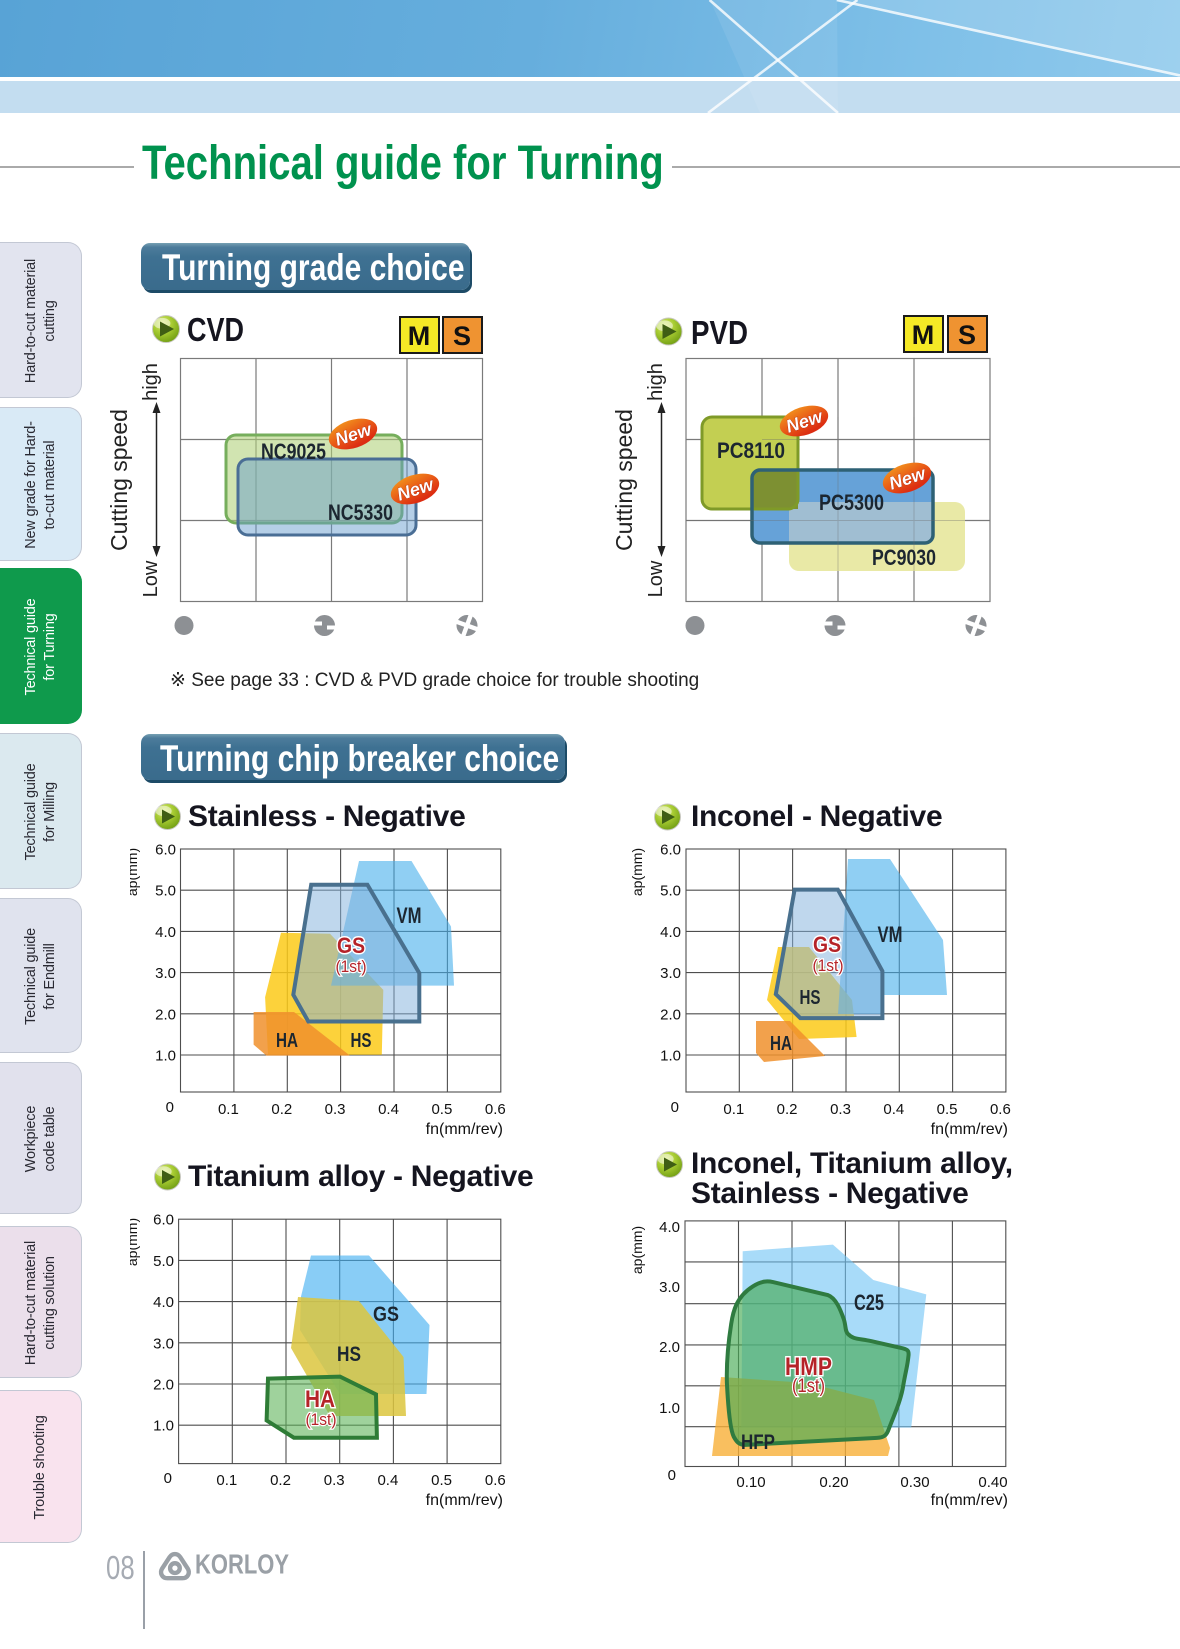 The width and height of the screenshot is (1180, 1649). Describe the element at coordinates (851, 502) in the screenshot. I see `svg-text: PC5300` at that location.